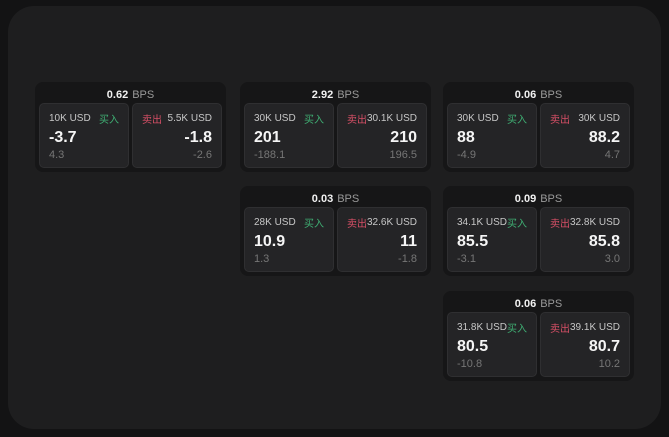 This screenshot has height=437, width=669. I want to click on buy-sub-value: -10.8, so click(470, 364).